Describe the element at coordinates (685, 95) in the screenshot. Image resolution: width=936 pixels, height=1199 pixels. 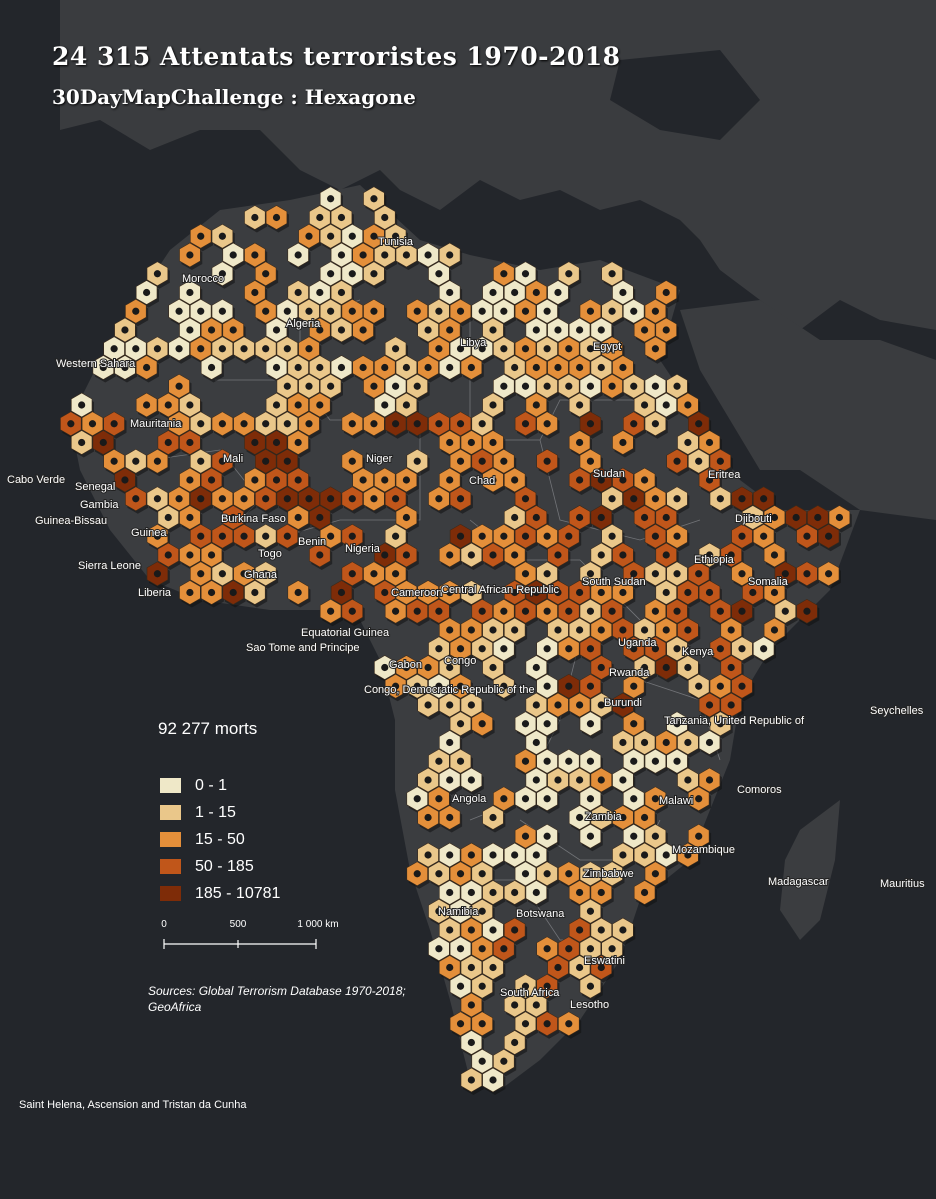
I see `black-sea` at that location.